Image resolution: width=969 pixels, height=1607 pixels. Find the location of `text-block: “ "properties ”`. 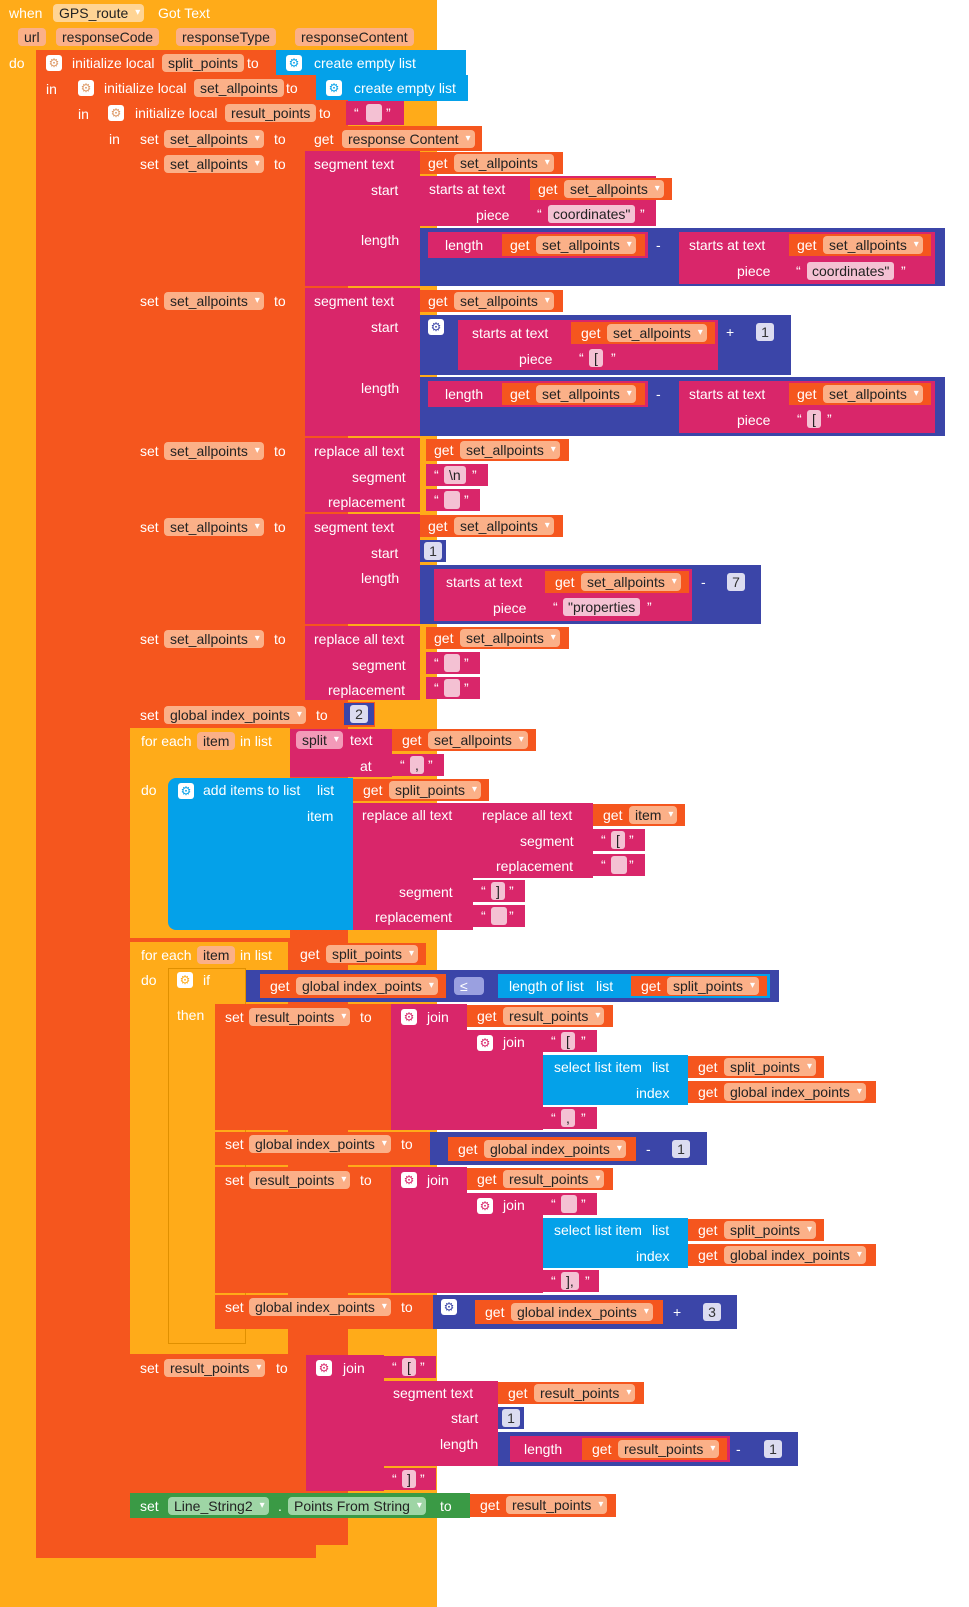

text-block: “ "properties ” is located at coordinates (604, 607).